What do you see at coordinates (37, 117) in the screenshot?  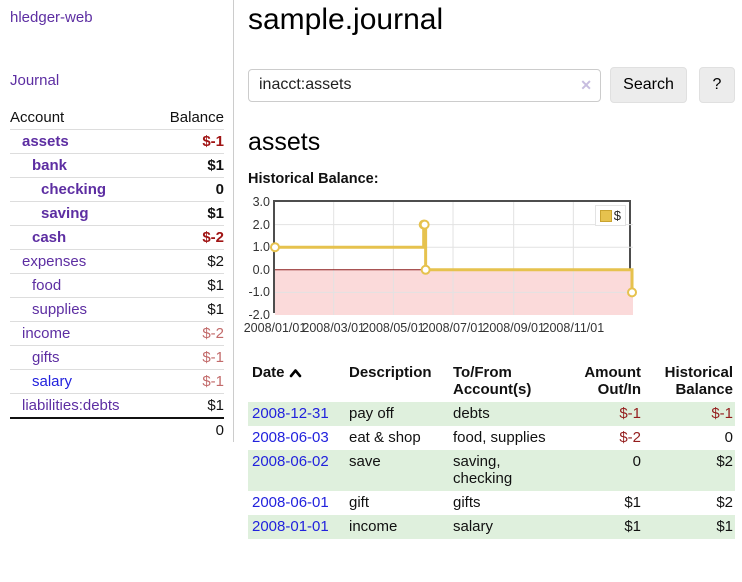 I see `accounts-header-account: Account` at bounding box center [37, 117].